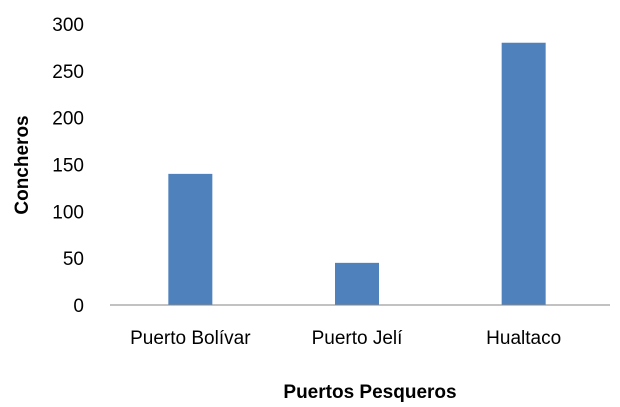 The height and width of the screenshot is (407, 620). I want to click on y-tick-label: 0, so click(78, 306).